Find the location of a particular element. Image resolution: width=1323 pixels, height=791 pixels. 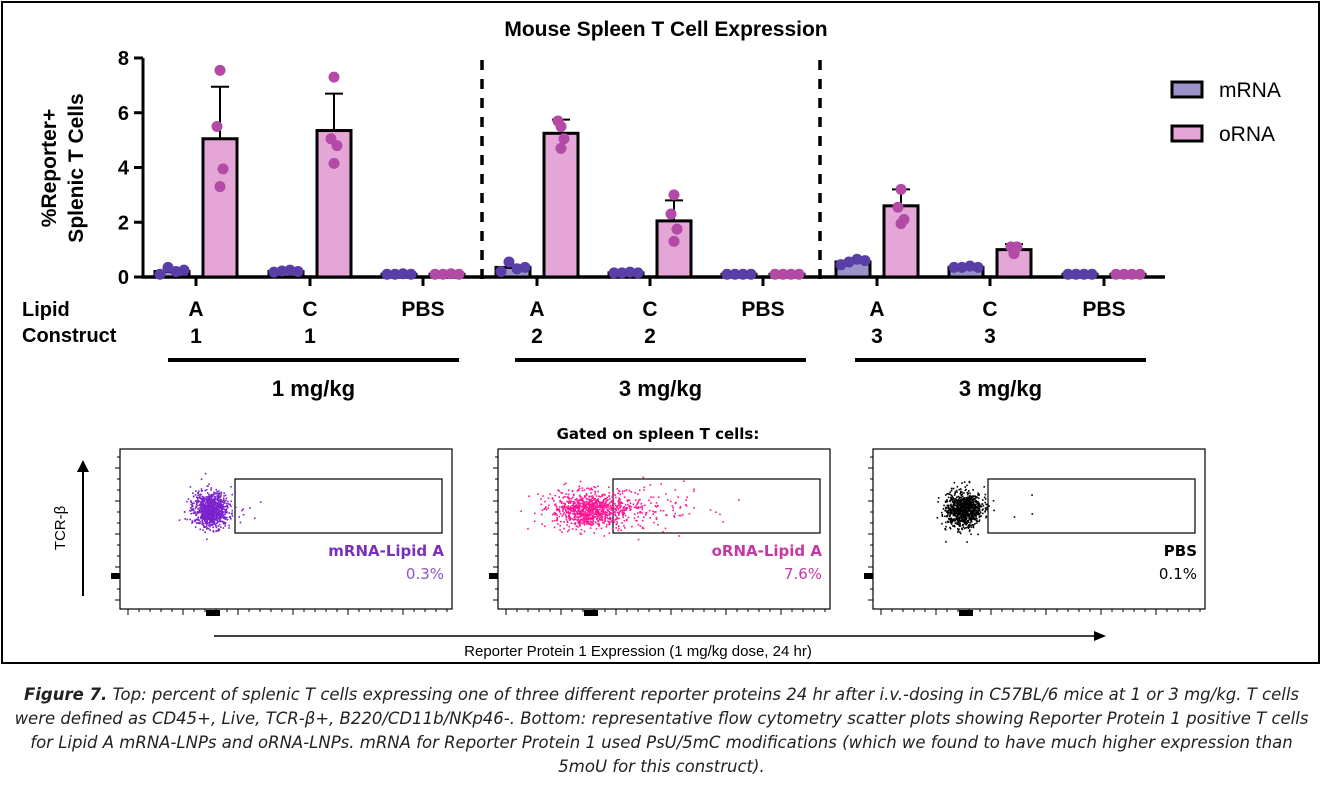

category-sublabel: 1 is located at coordinates (310, 336).